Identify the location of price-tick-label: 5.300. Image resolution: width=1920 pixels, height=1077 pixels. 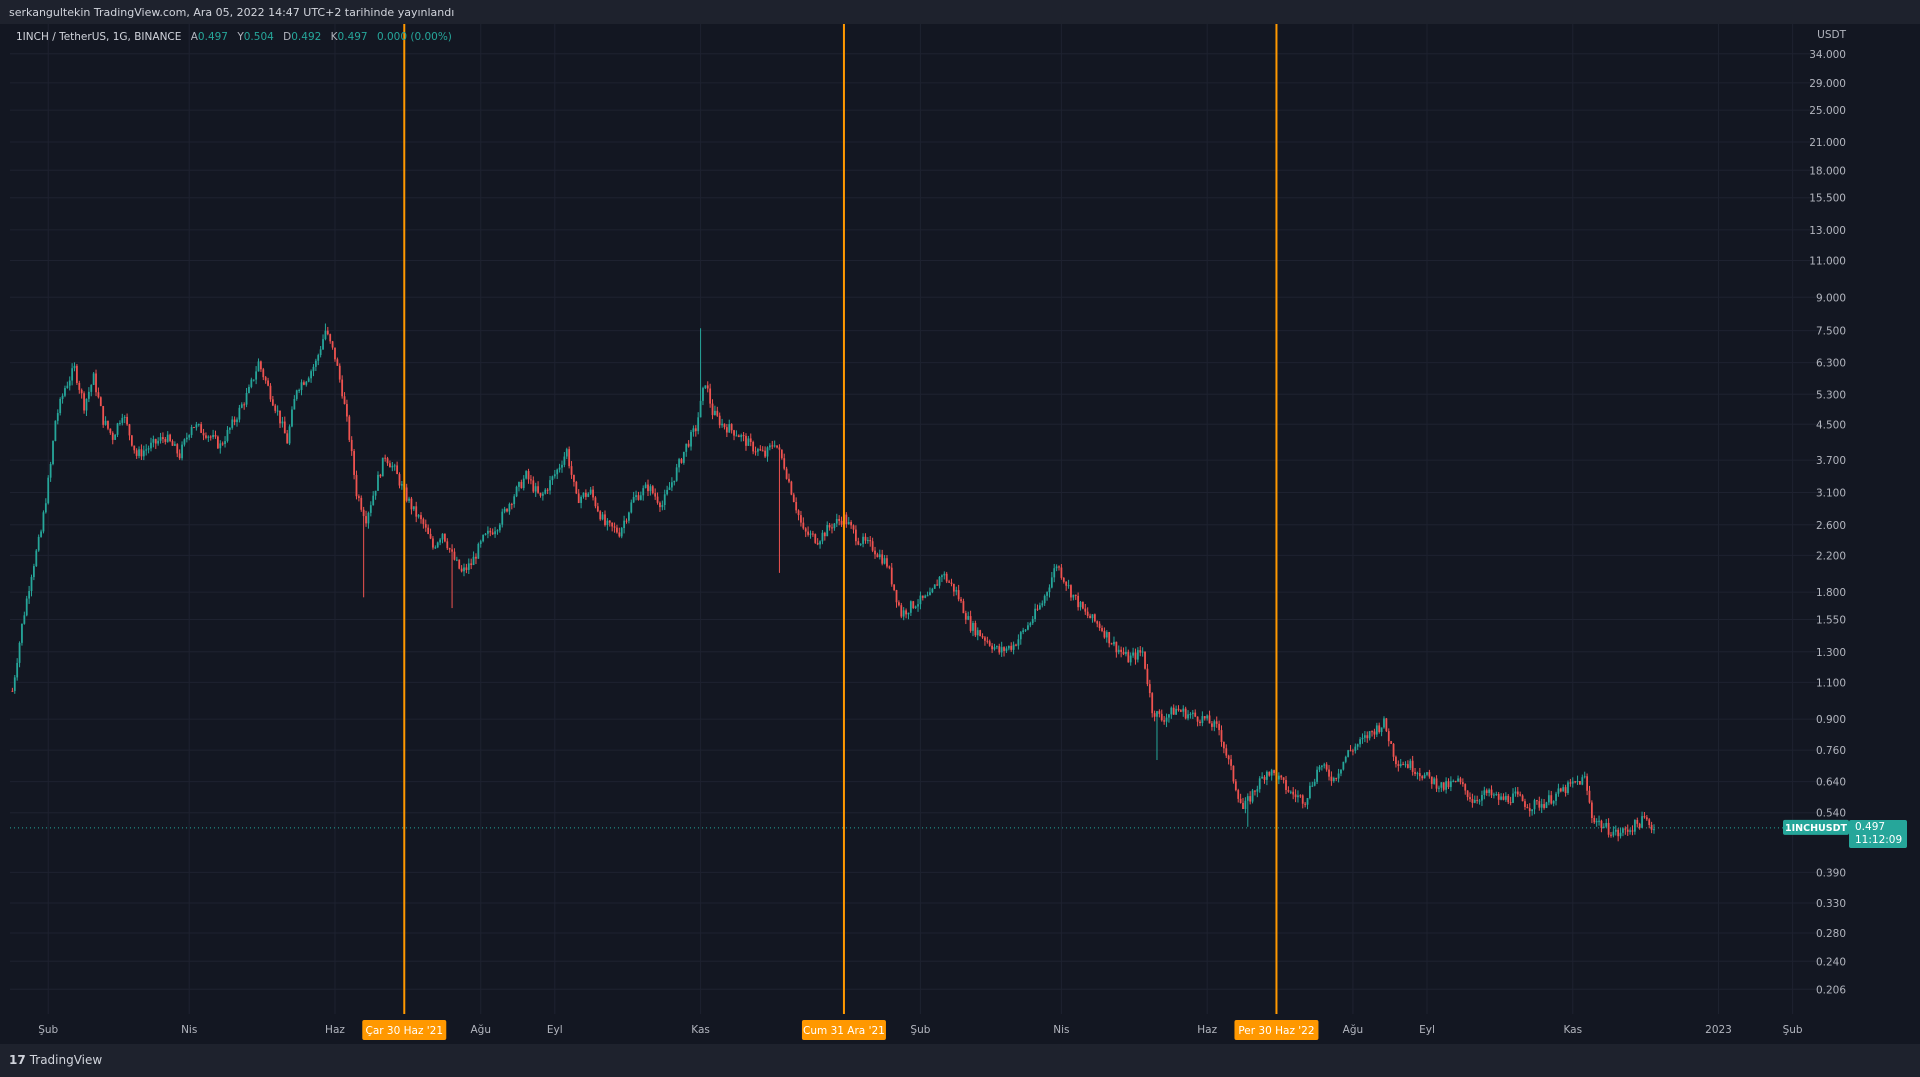
(1831, 395).